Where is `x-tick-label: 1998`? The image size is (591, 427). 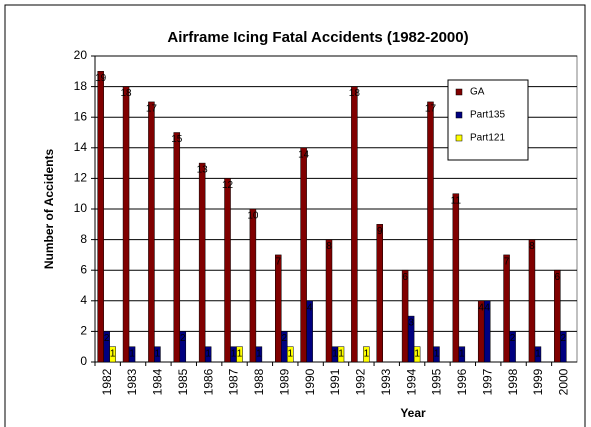 x-tick-label: 1998 is located at coordinates (513, 381).